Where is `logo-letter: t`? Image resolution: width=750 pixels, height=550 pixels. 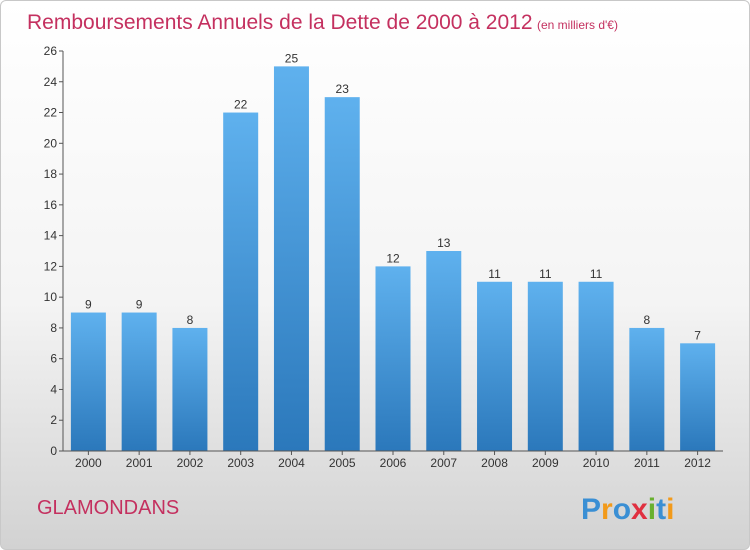
logo-letter: t is located at coordinates (661, 509).